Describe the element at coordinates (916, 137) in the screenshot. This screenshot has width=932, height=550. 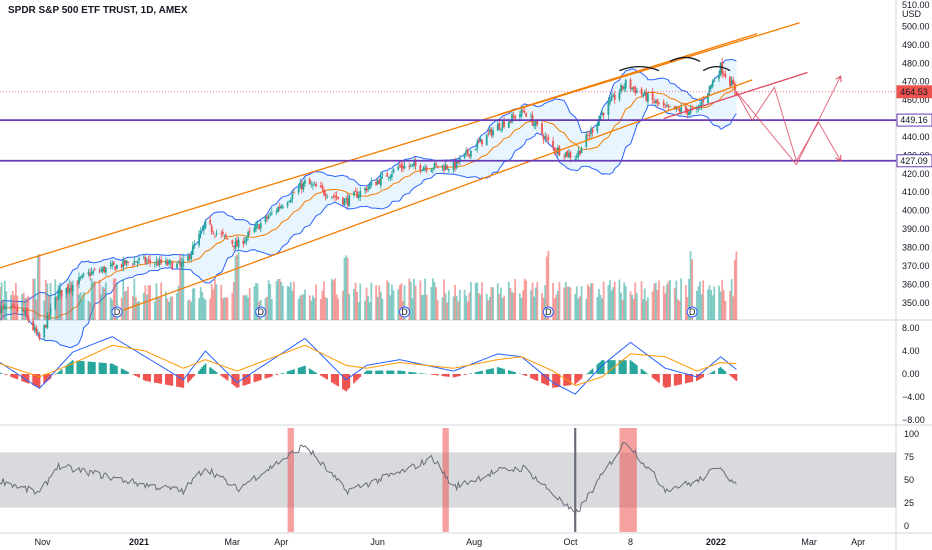
I see `price-axis-tick: 440.00` at that location.